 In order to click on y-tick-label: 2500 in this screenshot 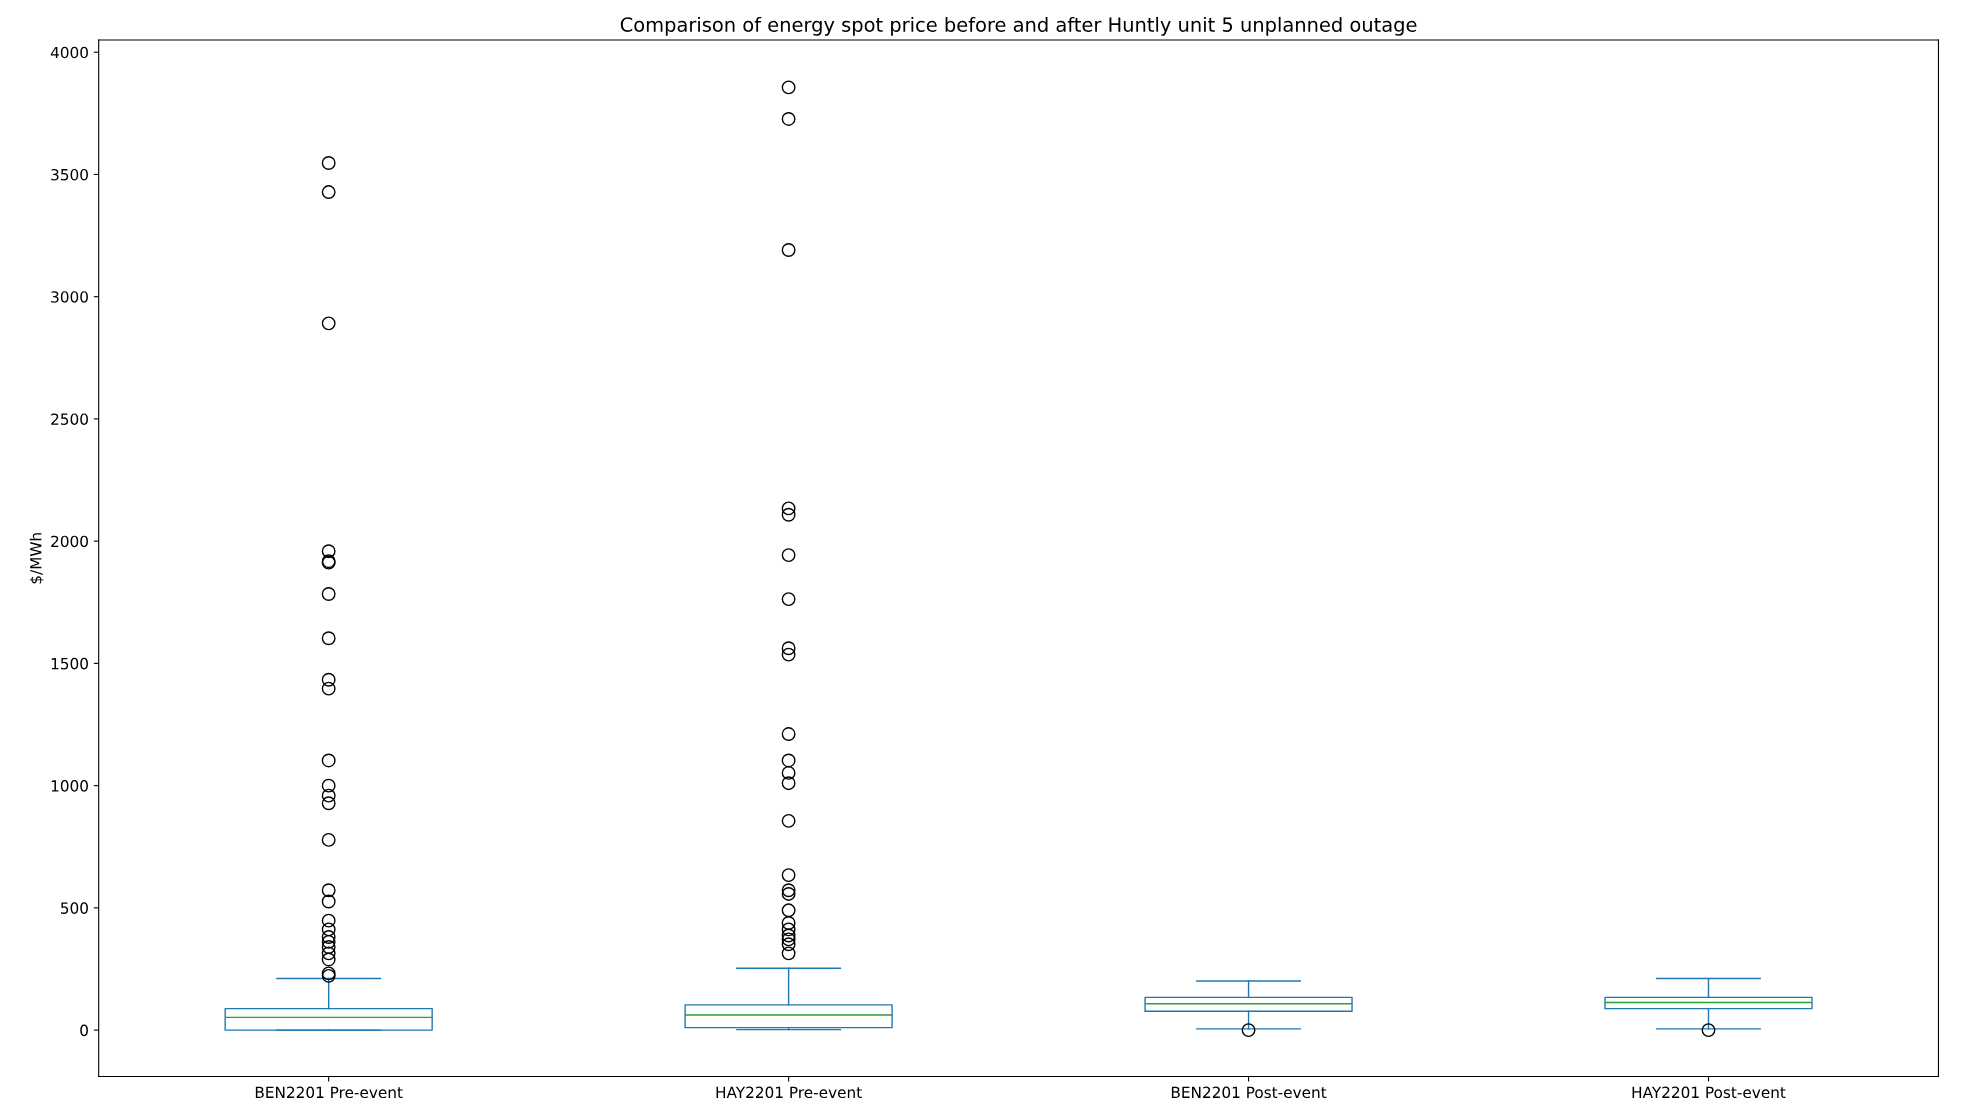, I will do `click(69, 419)`.